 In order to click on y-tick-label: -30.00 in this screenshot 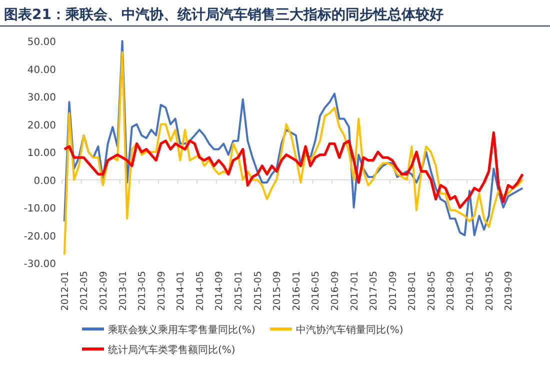, I will do `click(40, 264)`.